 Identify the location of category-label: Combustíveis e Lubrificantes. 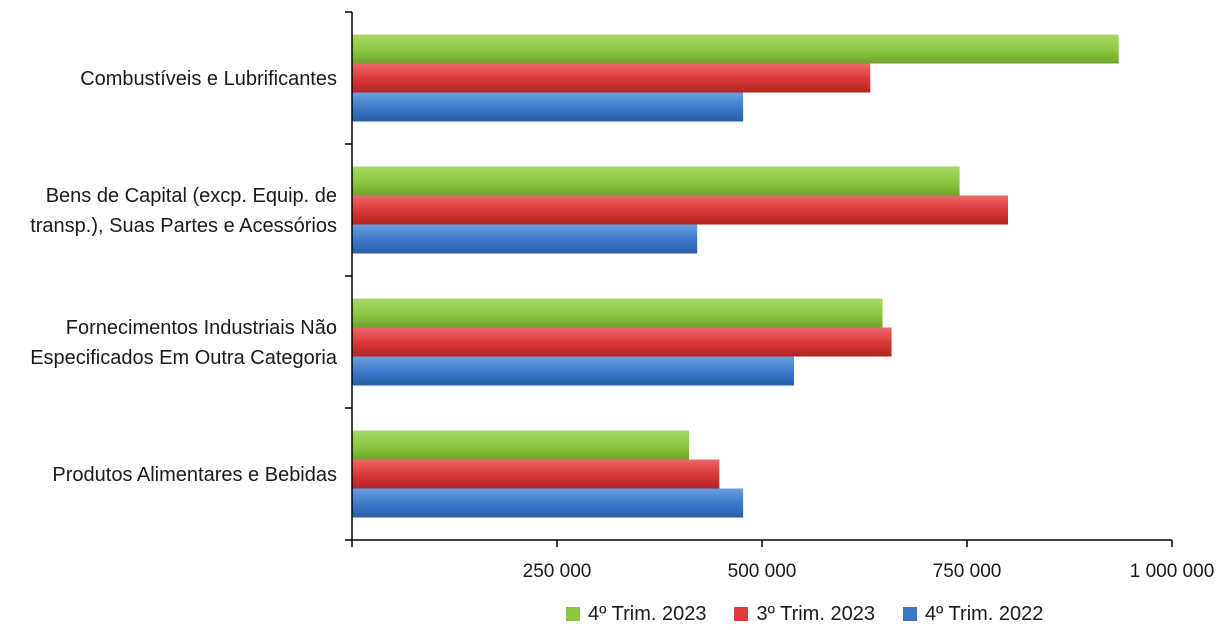
(208, 79).